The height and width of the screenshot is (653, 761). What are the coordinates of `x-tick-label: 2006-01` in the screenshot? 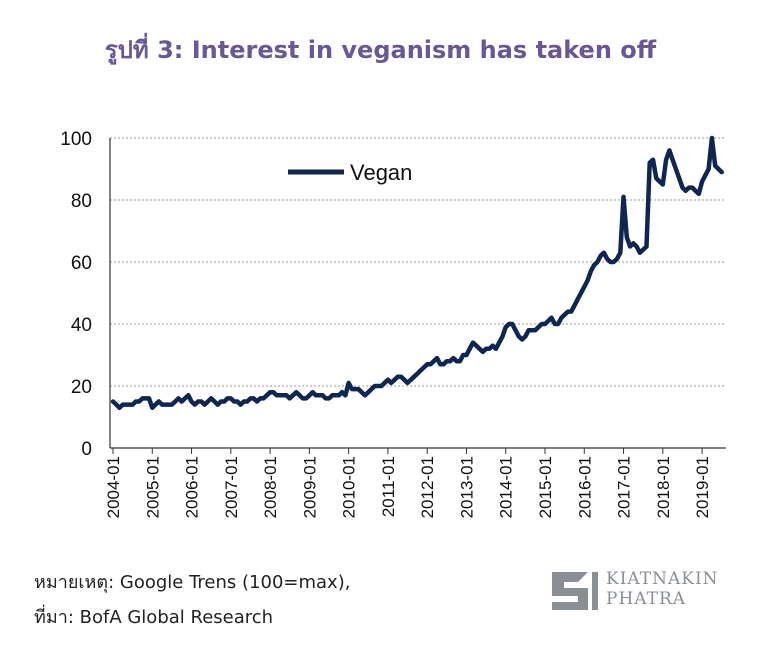 It's located at (192, 487).